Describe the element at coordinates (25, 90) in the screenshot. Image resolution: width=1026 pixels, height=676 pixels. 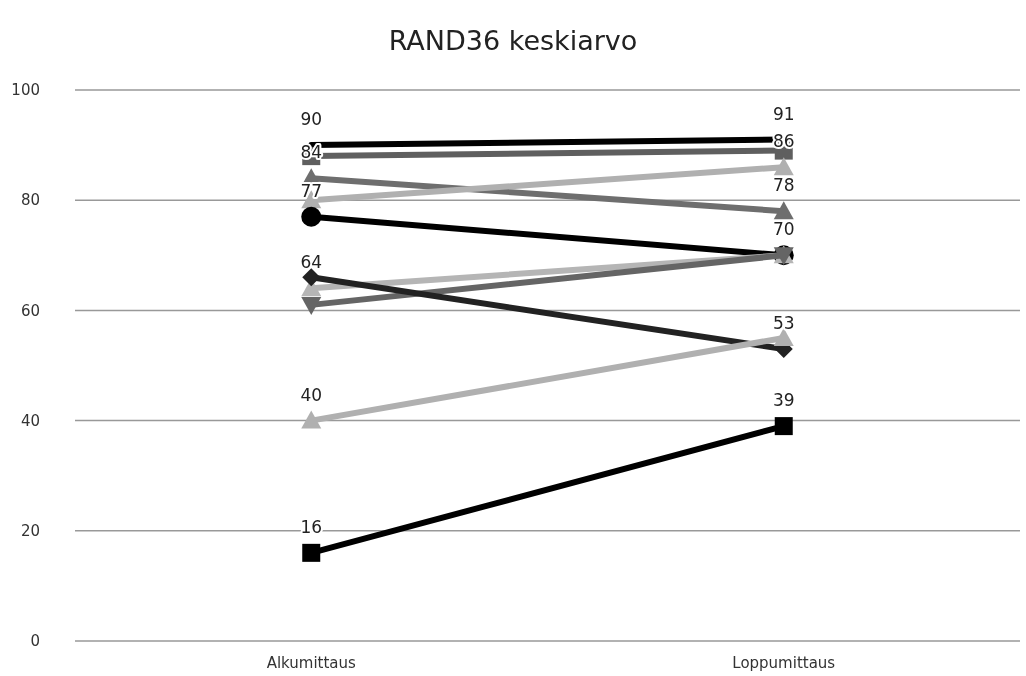
I see `y-tick-label: 100` at that location.